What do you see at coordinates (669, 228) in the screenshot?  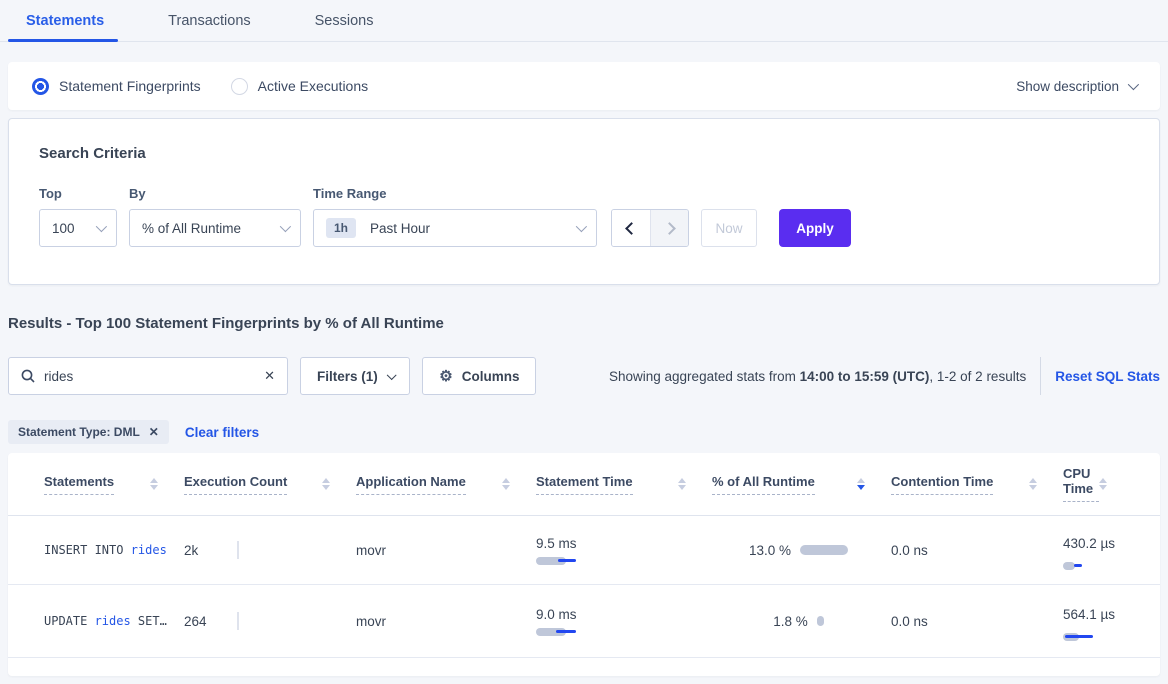 I see `next-time-range-button` at bounding box center [669, 228].